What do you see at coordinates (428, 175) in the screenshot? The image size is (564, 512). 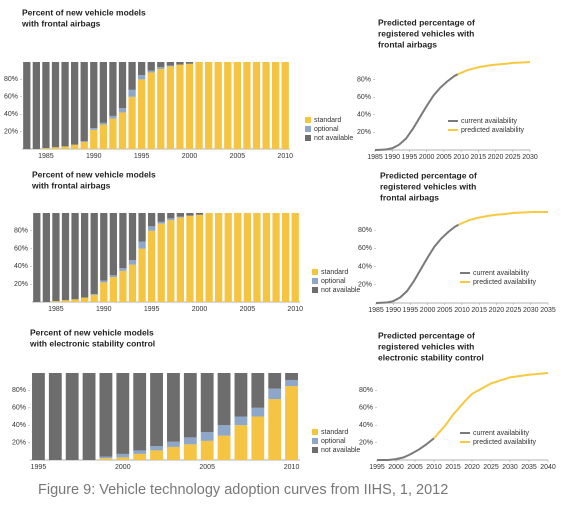 I see `chart-title: Predicted percentage of` at bounding box center [428, 175].